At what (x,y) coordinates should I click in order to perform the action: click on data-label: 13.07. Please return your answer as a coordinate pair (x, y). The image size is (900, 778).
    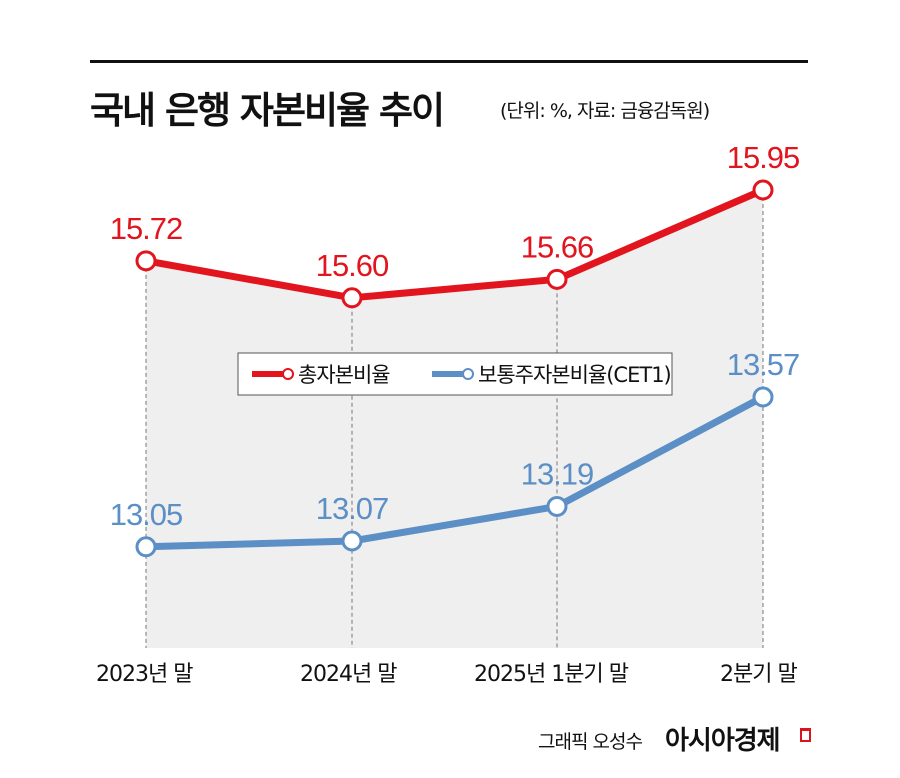
    Looking at the image, I should click on (352, 508).